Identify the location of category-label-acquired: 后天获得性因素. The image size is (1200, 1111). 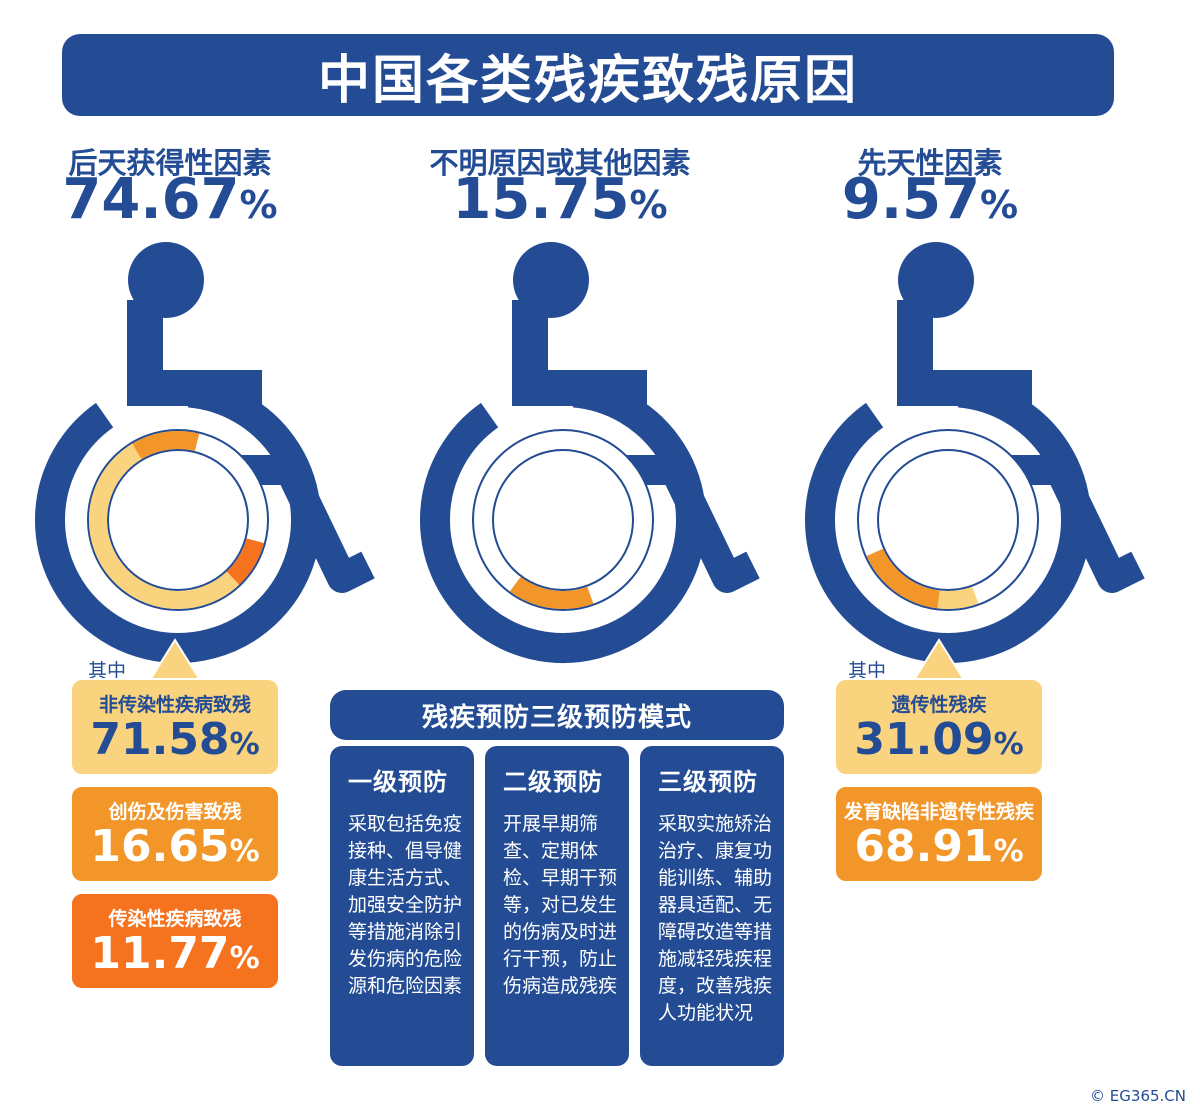
(170, 163).